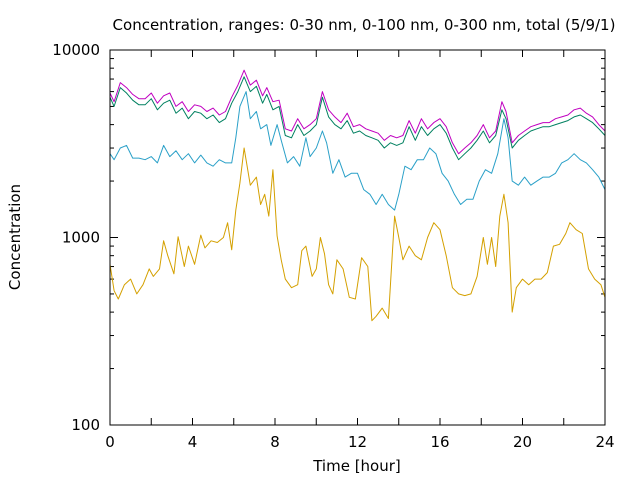 The height and width of the screenshot is (480, 640). What do you see at coordinates (85, 425) in the screenshot?
I see `y-tick-label: 100` at bounding box center [85, 425].